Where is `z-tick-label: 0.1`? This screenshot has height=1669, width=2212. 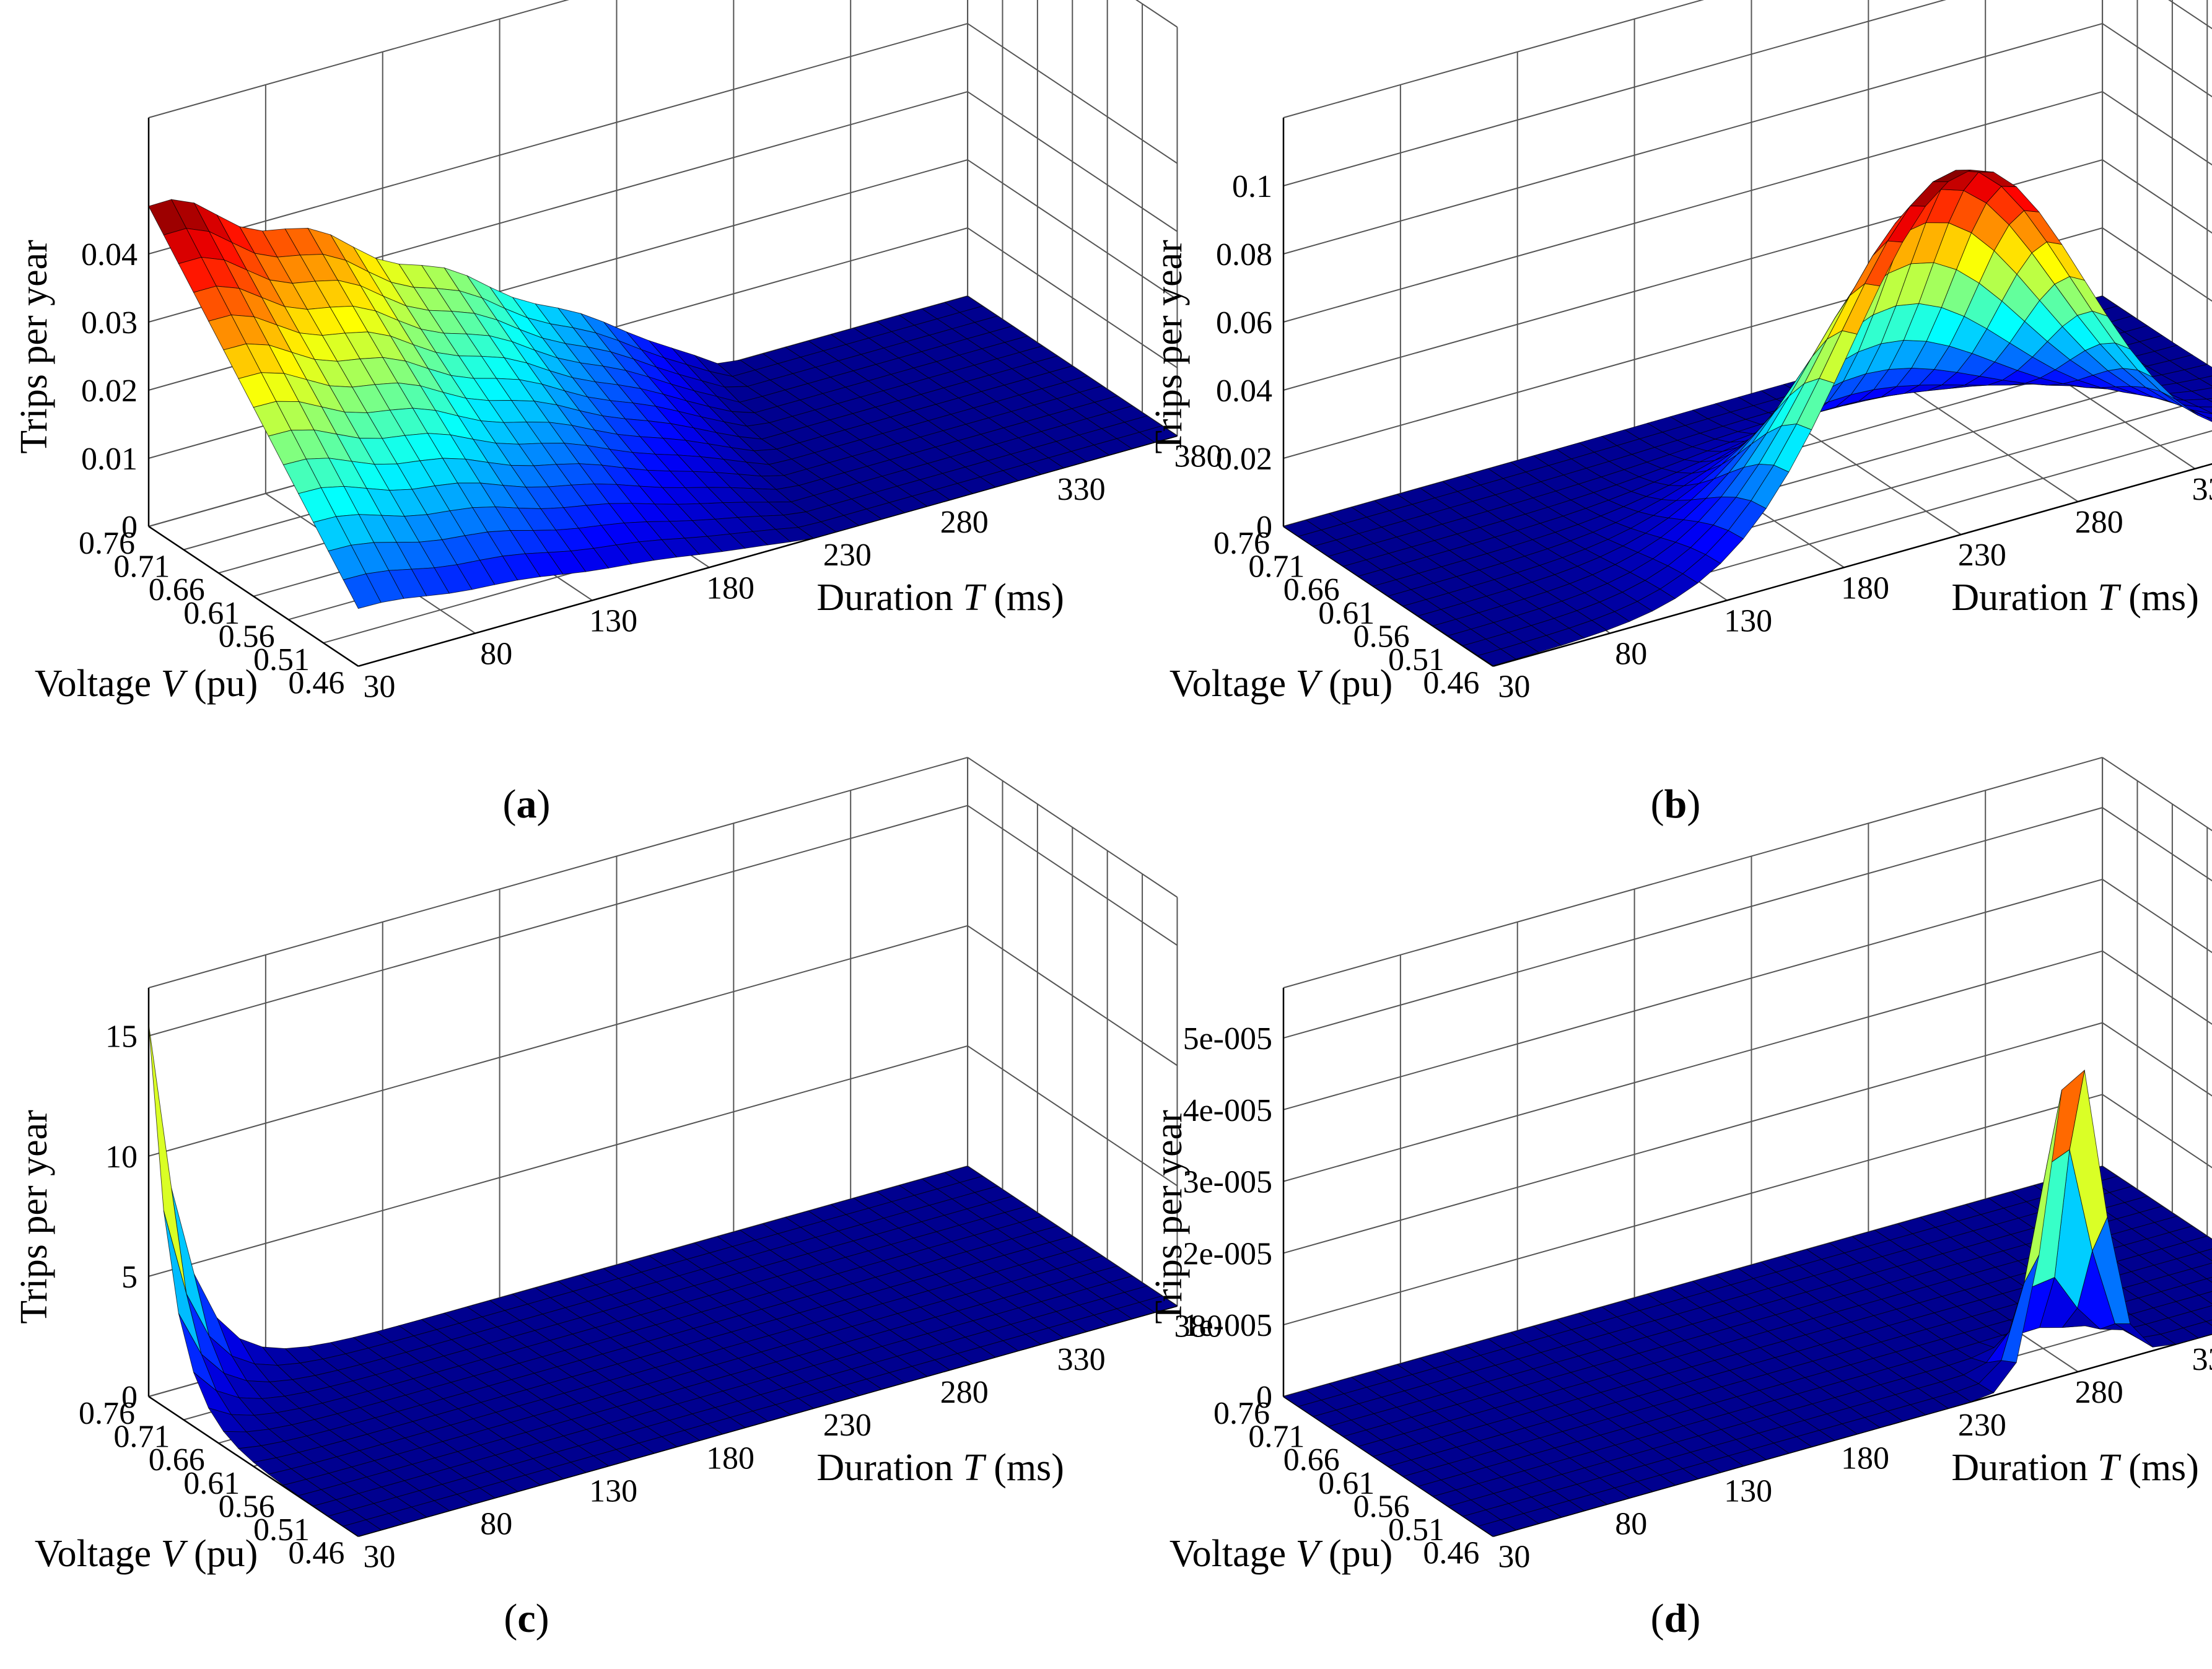
z-tick-label: 0.1 is located at coordinates (1252, 186).